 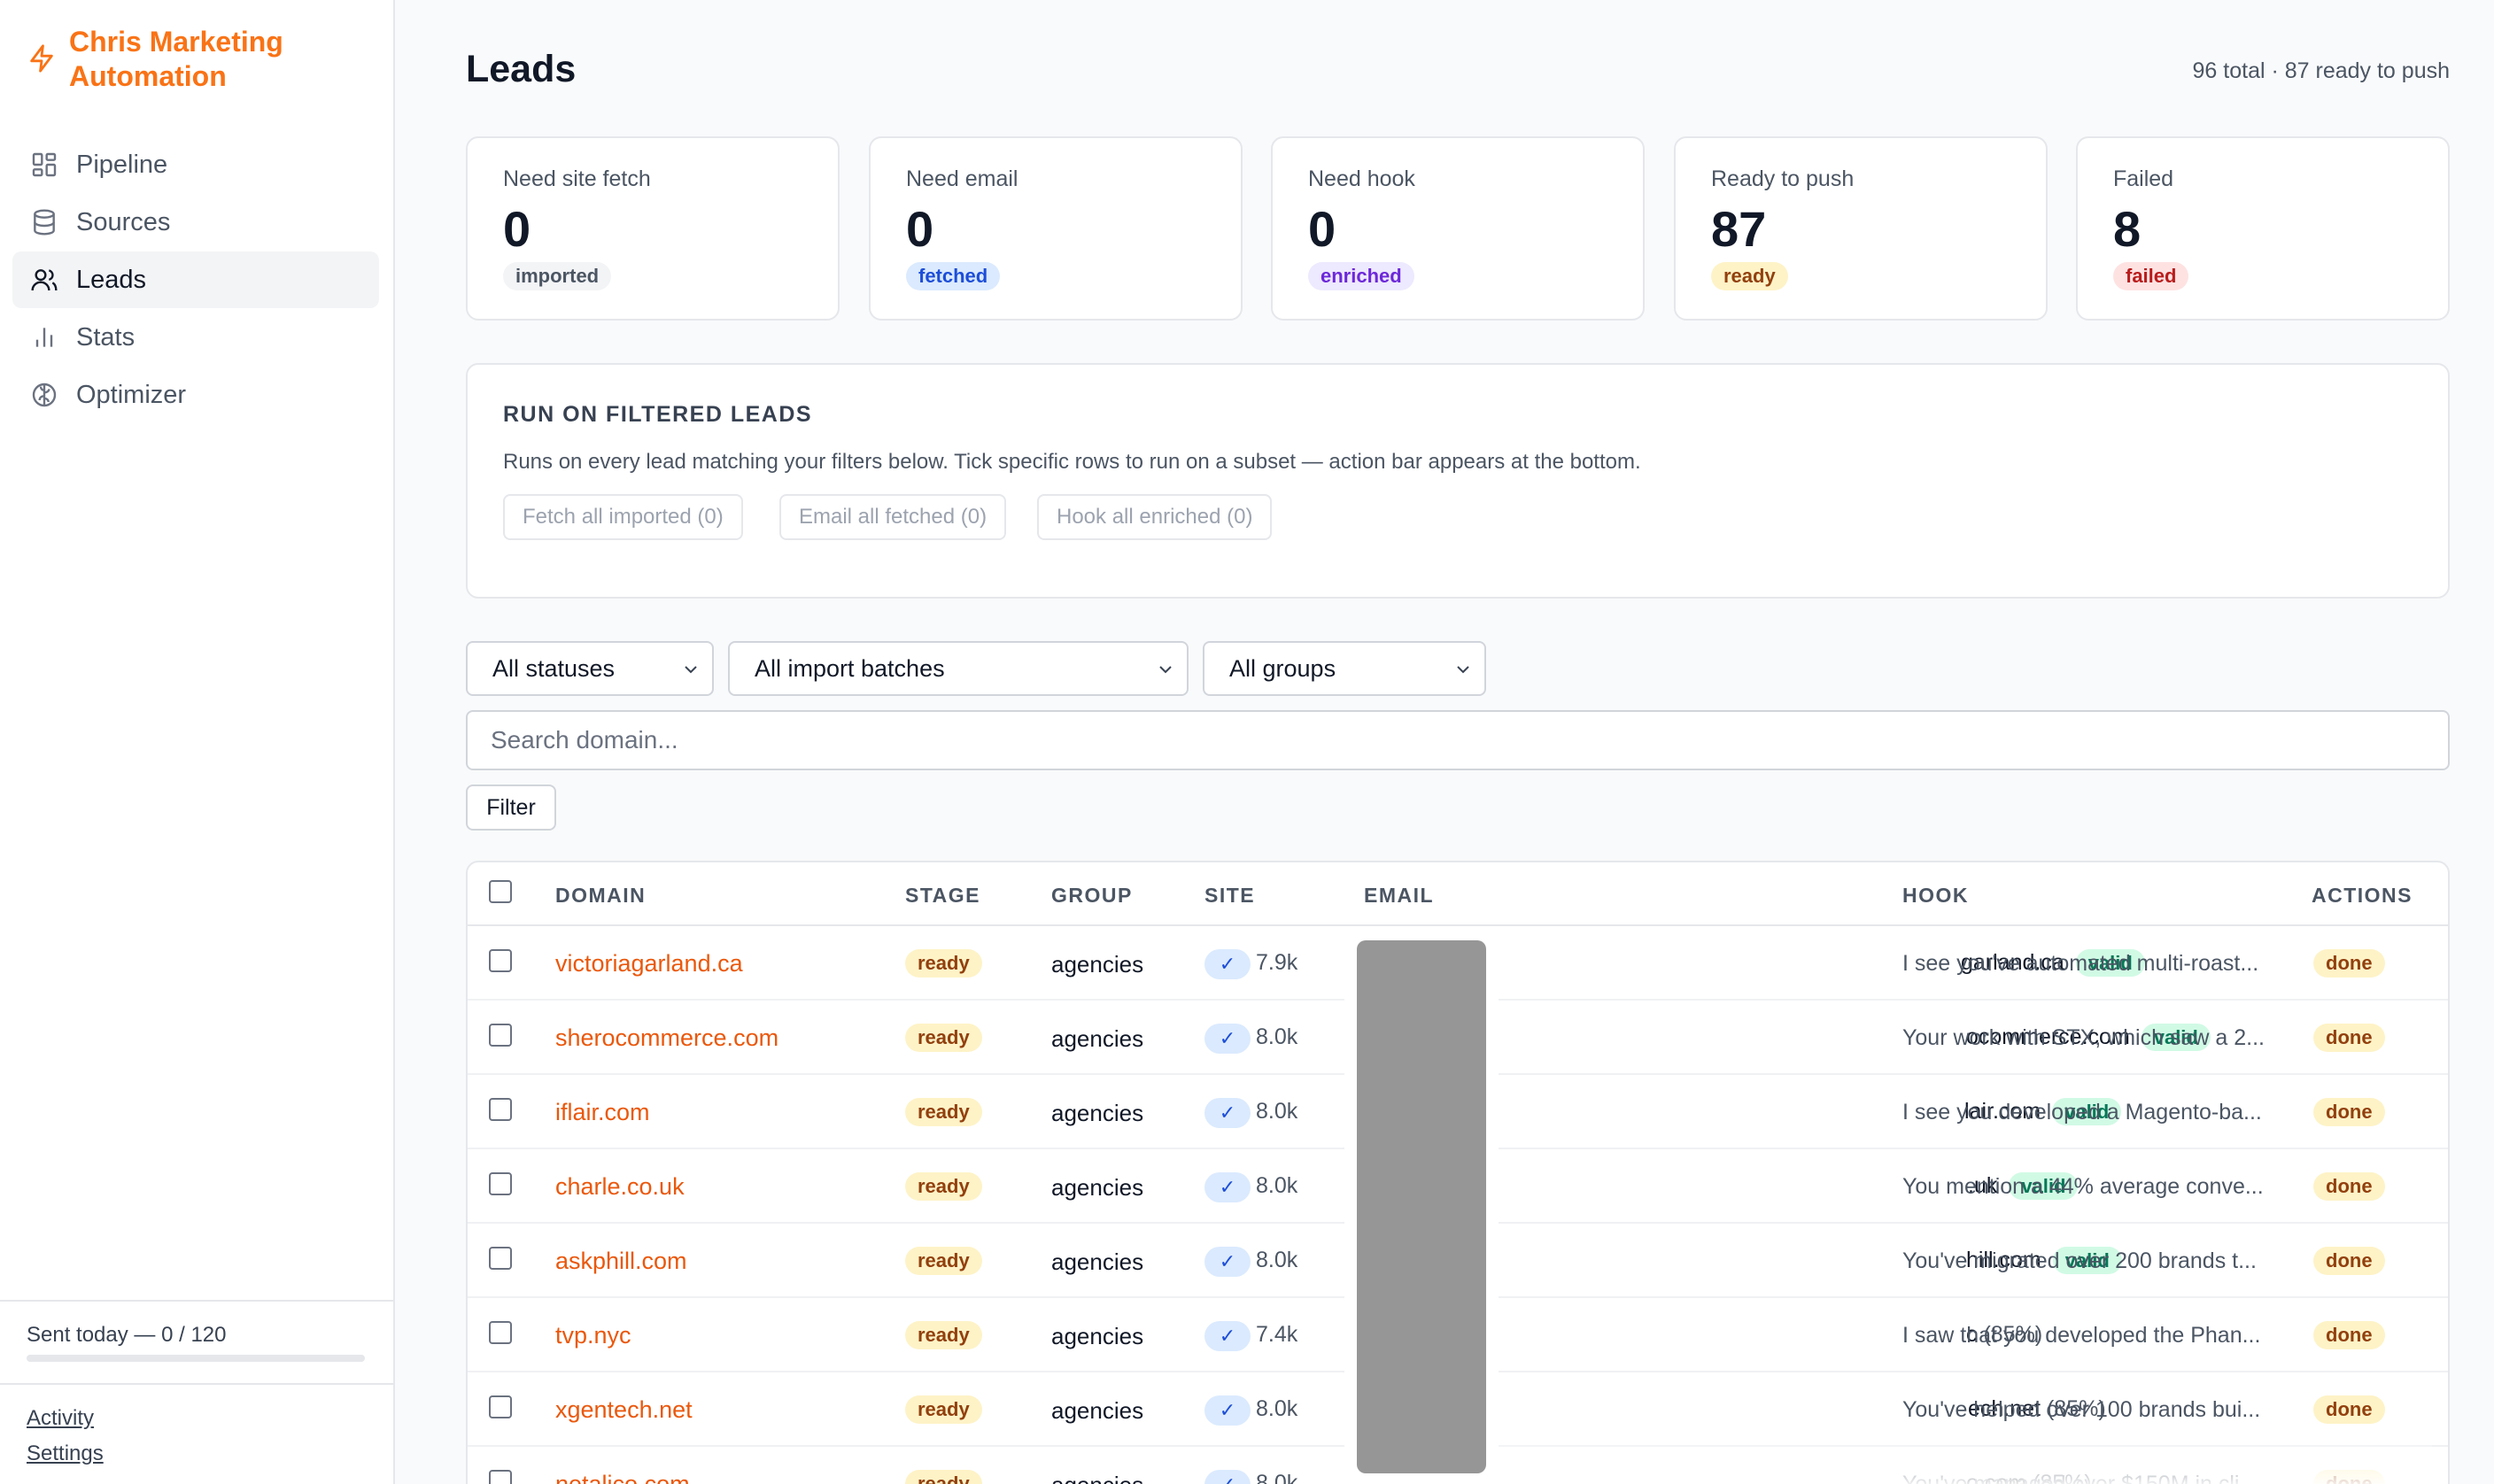 I want to click on email-cell: garland.ca valid, so click(x=2053, y=963).